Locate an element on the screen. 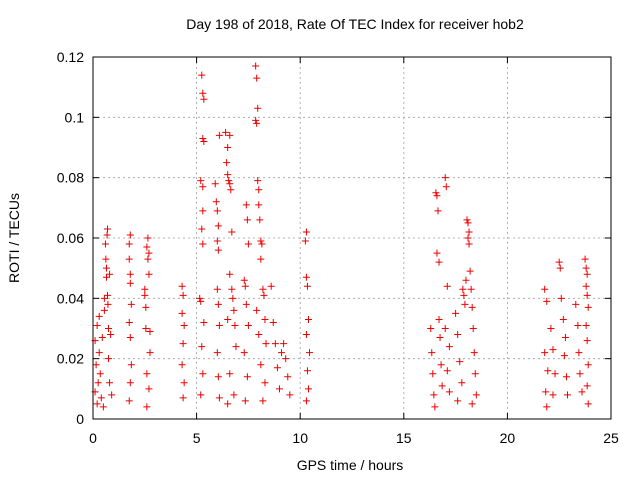 This screenshot has height=480, width=640. y-tick-label: 0.02 is located at coordinates (70, 359).